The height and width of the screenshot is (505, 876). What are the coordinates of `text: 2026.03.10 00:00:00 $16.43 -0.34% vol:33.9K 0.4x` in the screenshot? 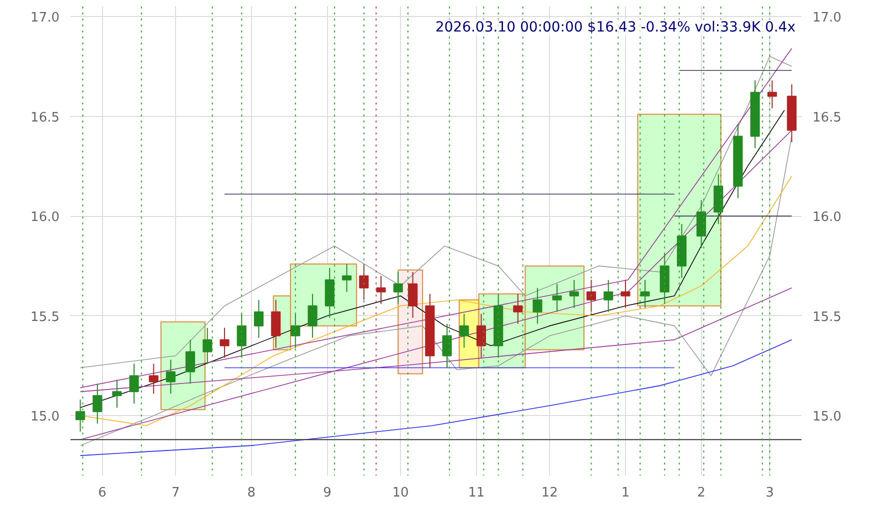 It's located at (615, 28).